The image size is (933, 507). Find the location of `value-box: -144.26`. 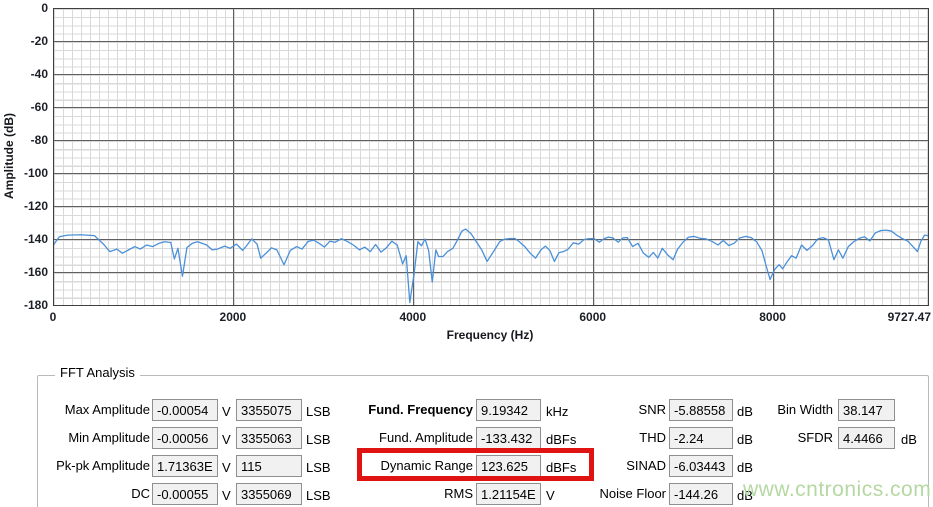

value-box: -144.26 is located at coordinates (701, 494).